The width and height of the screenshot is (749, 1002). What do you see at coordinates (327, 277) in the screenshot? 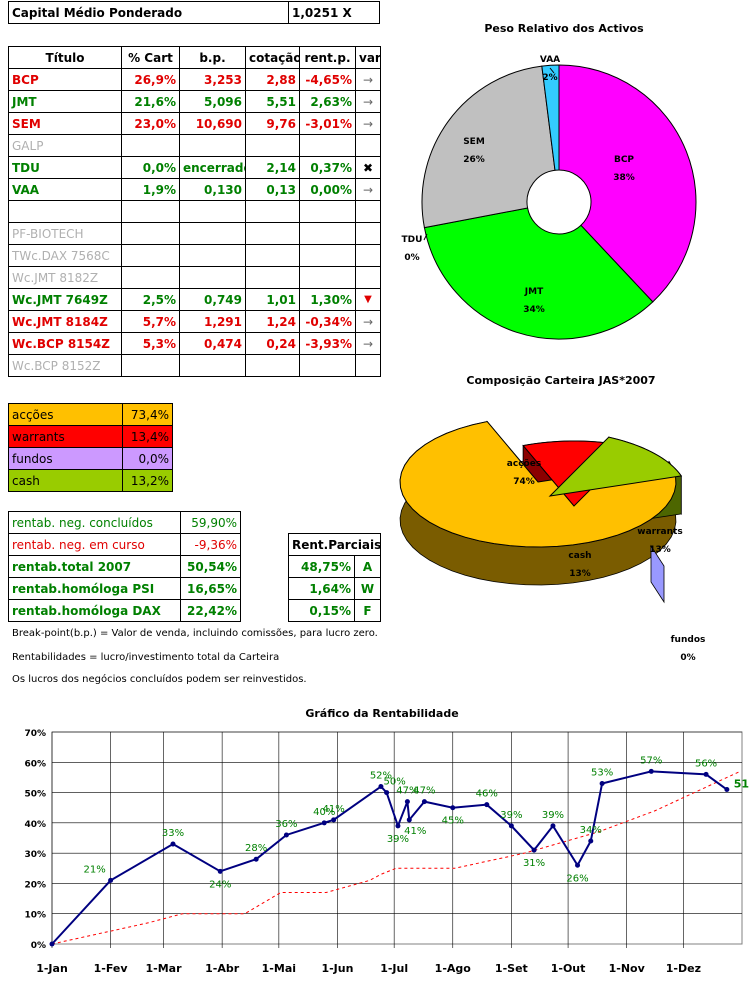
I see `cell-rent` at bounding box center [327, 277].